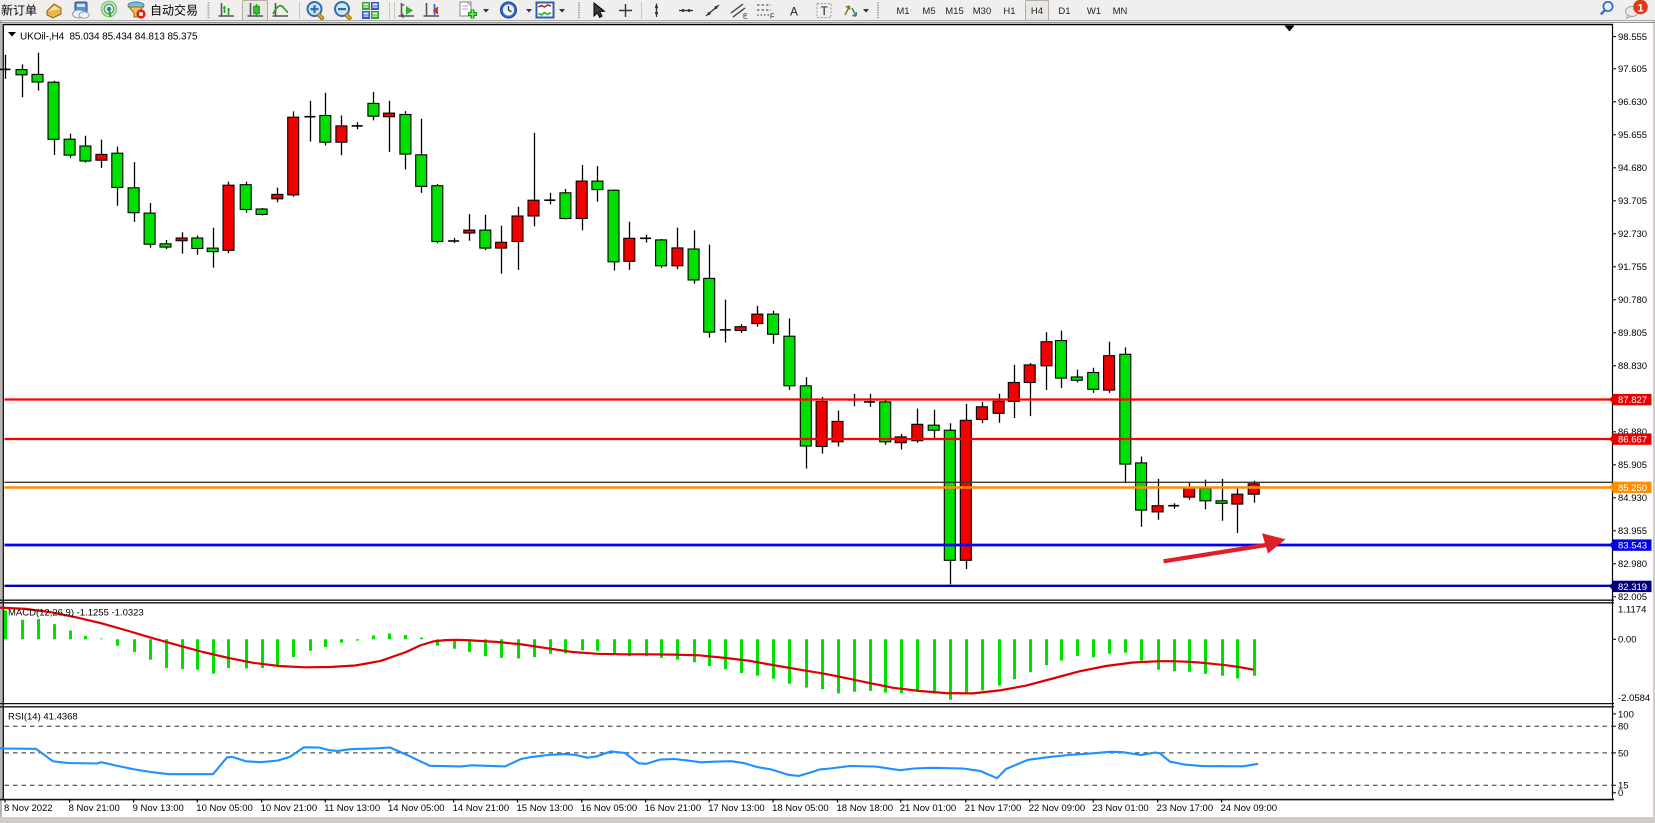 This screenshot has height=823, width=1655. I want to click on svg-text: H4, so click(1037, 11).